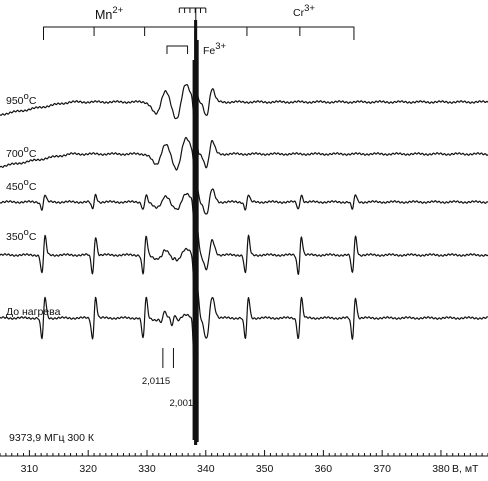 The width and height of the screenshot is (488, 481). I want to click on mn-bracket-line, so click(199, 33).